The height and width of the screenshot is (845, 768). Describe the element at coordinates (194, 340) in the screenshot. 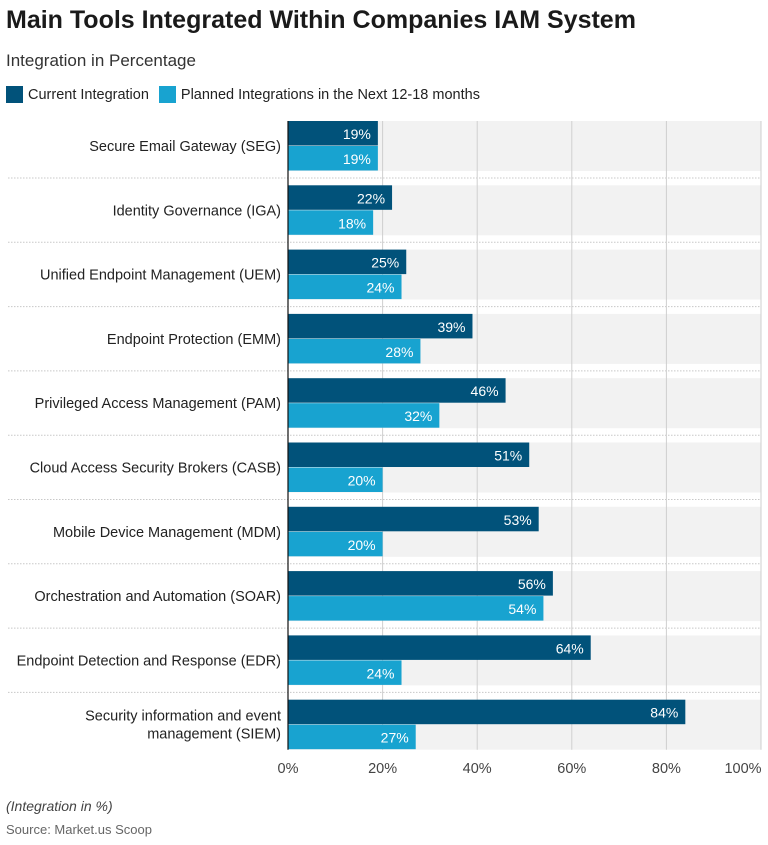

I see `category-label: Endpoint Protection (EMM)` at that location.